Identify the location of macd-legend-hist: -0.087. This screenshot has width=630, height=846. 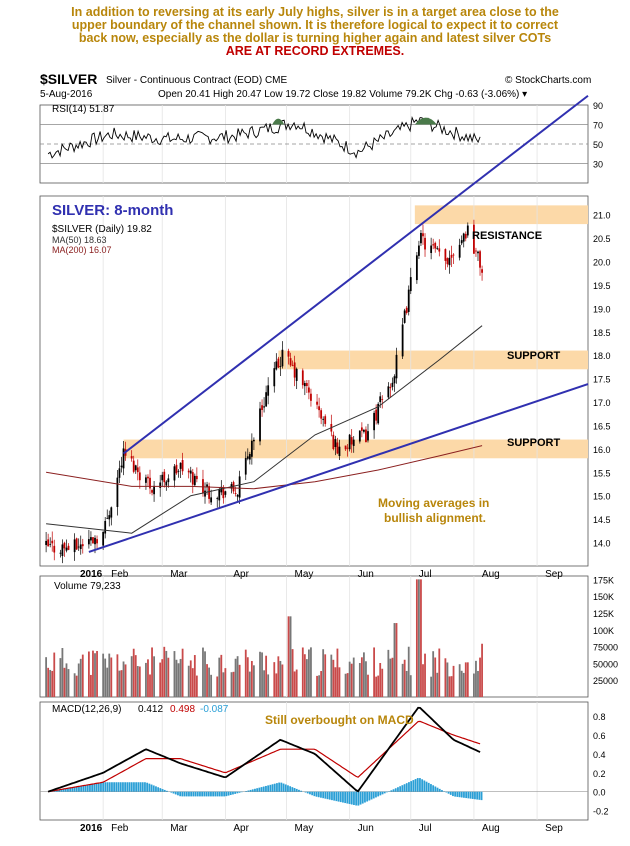
(214, 709).